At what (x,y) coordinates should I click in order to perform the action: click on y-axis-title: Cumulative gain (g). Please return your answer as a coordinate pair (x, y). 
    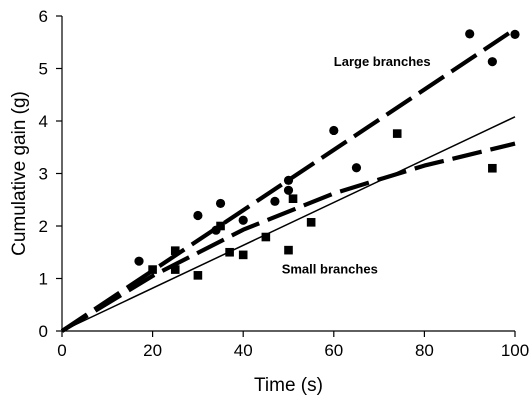
    Looking at the image, I should click on (19, 173).